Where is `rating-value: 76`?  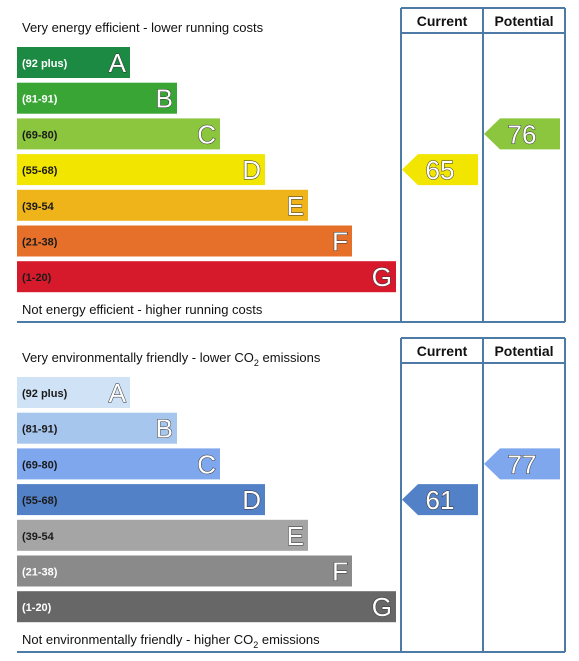 rating-value: 76 is located at coordinates (522, 134).